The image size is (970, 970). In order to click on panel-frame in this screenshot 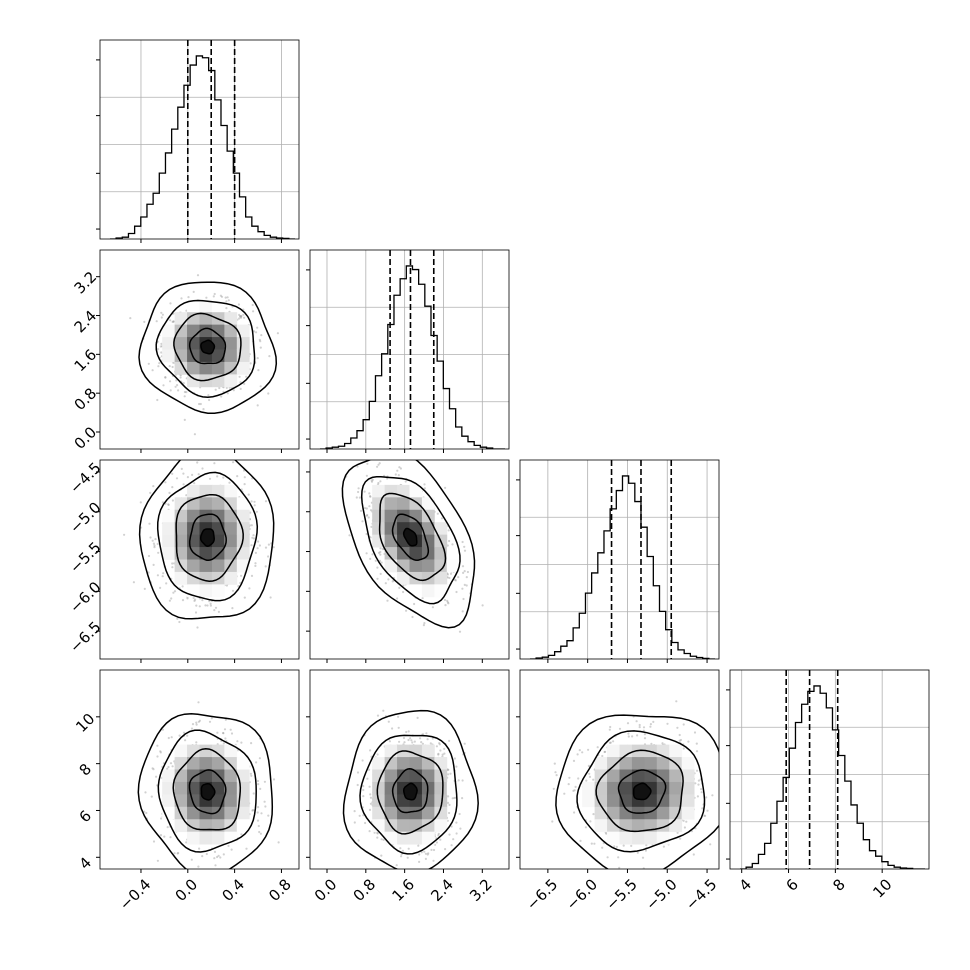, I will do `click(199, 559)`.